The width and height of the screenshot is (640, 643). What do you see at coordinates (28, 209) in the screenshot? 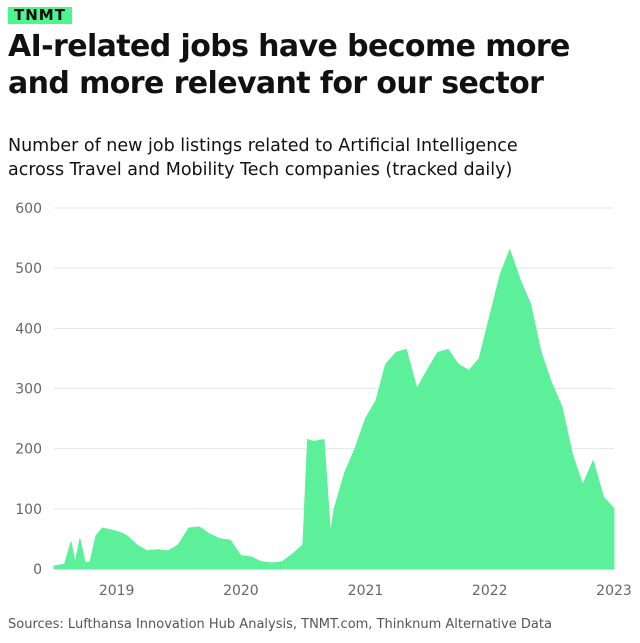
I see `y-tick-label: 600` at bounding box center [28, 209].